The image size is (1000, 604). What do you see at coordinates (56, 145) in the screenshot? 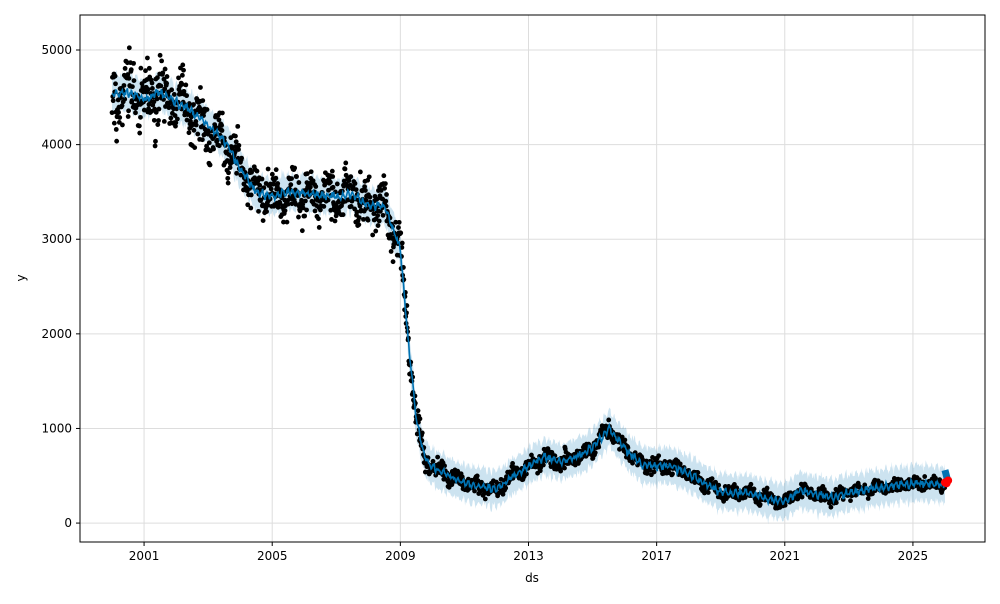
I see `y-tick-label: 4000` at bounding box center [56, 145].